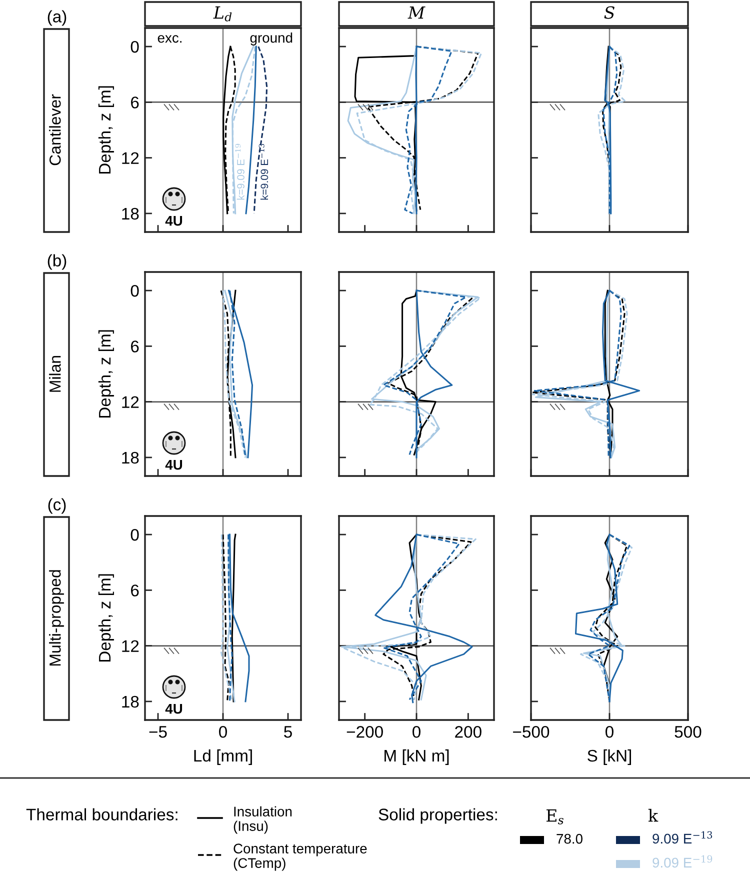  I want to click on text: Multi-propped, so click(56, 618).